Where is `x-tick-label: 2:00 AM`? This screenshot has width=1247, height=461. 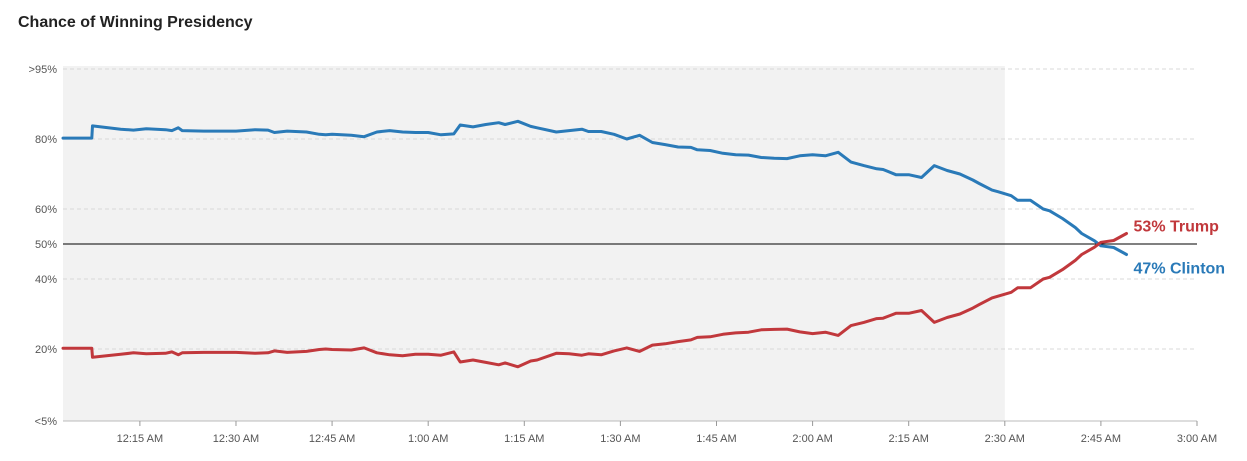 x-tick-label: 2:00 AM is located at coordinates (812, 439).